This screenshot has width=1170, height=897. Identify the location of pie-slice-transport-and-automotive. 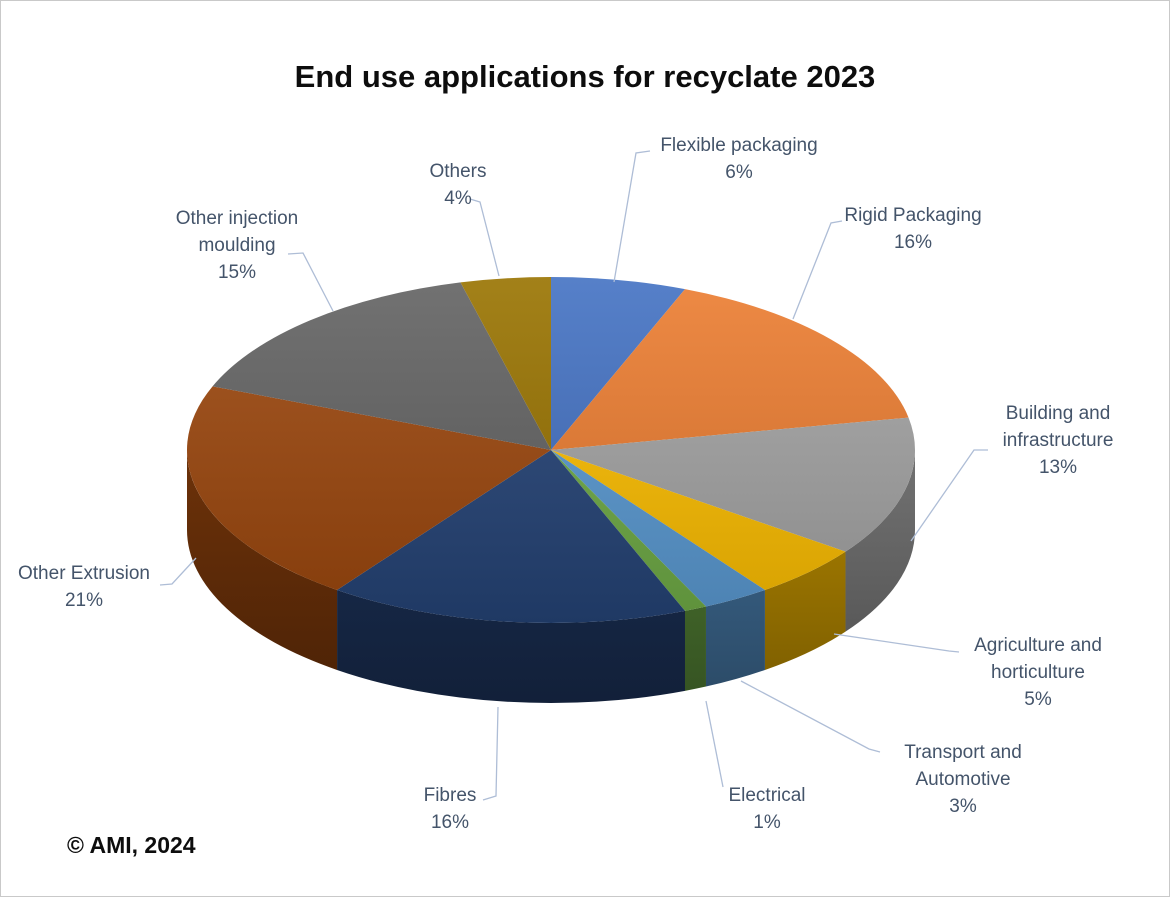
(658, 528).